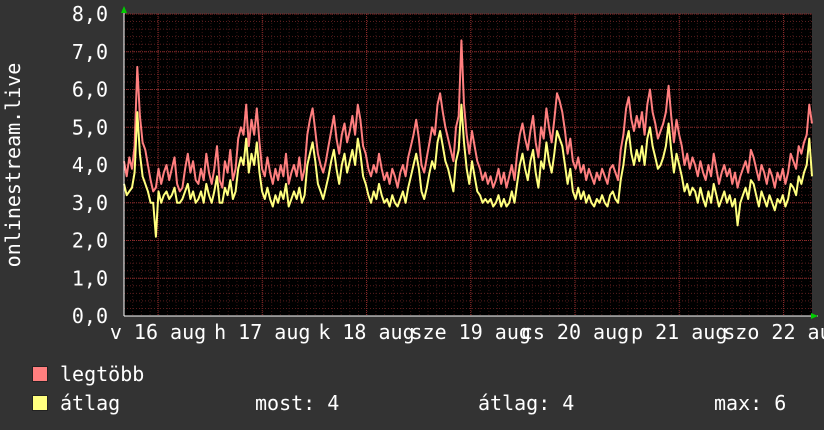  I want to click on x-tick-label: p 21 aug, so click(679, 332).